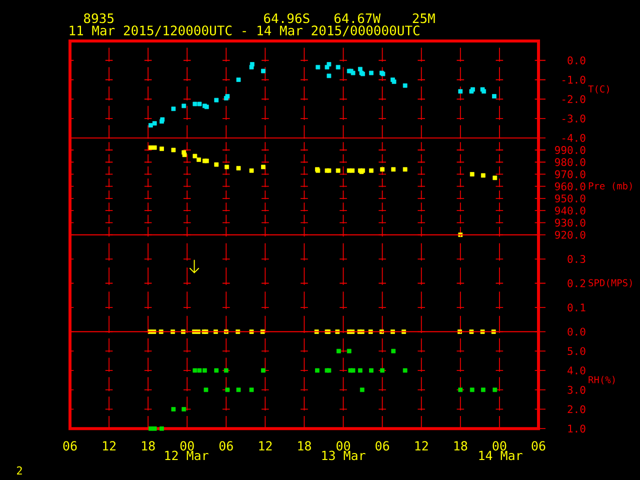 The height and width of the screenshot is (480, 640). What do you see at coordinates (344, 455) in the screenshot?
I see `text: 13 Mar` at bounding box center [344, 455].